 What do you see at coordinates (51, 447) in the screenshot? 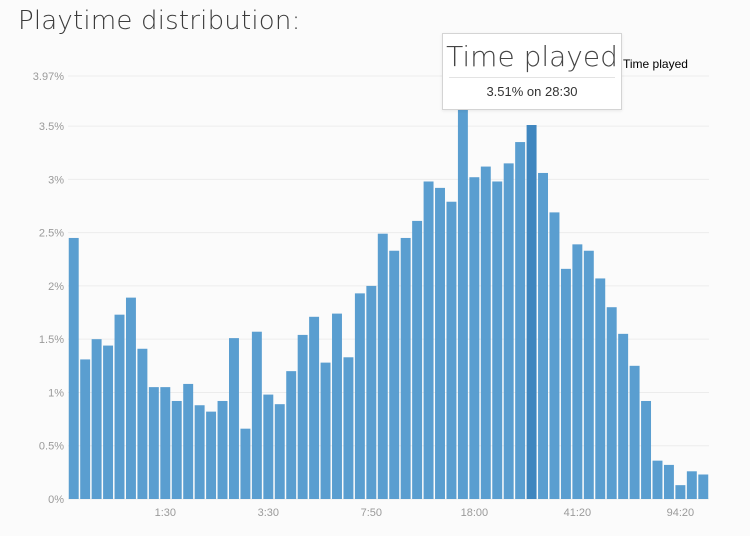
I see `y-tick-label: 0.5%` at bounding box center [51, 447].